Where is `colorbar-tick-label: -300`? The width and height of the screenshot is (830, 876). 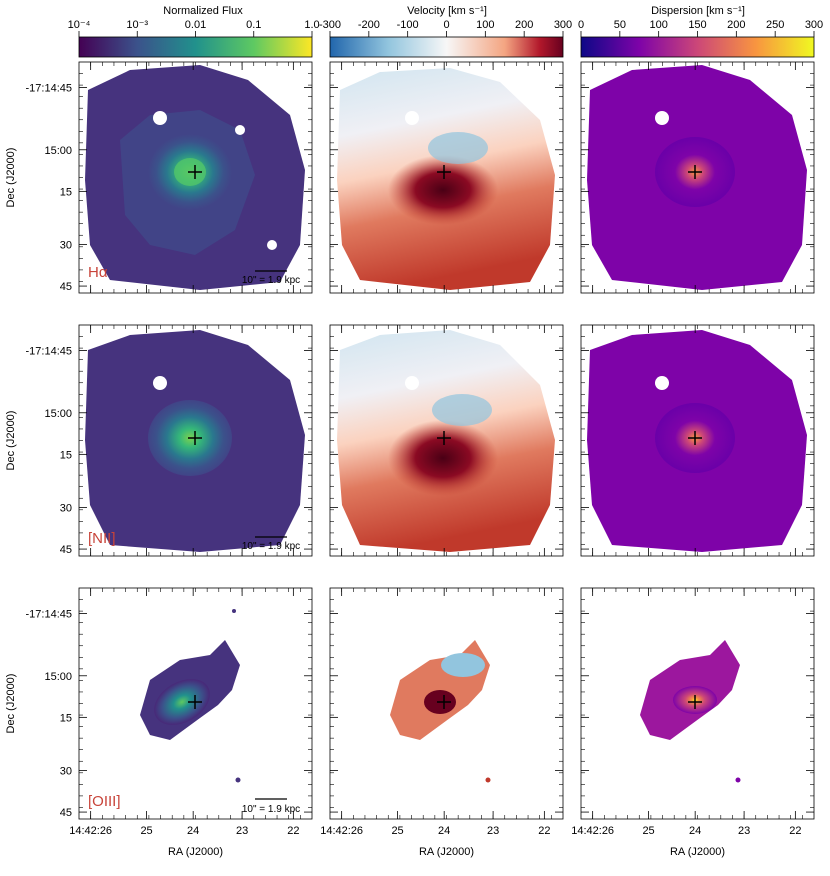
colorbar-tick-label: -300 is located at coordinates (330, 25).